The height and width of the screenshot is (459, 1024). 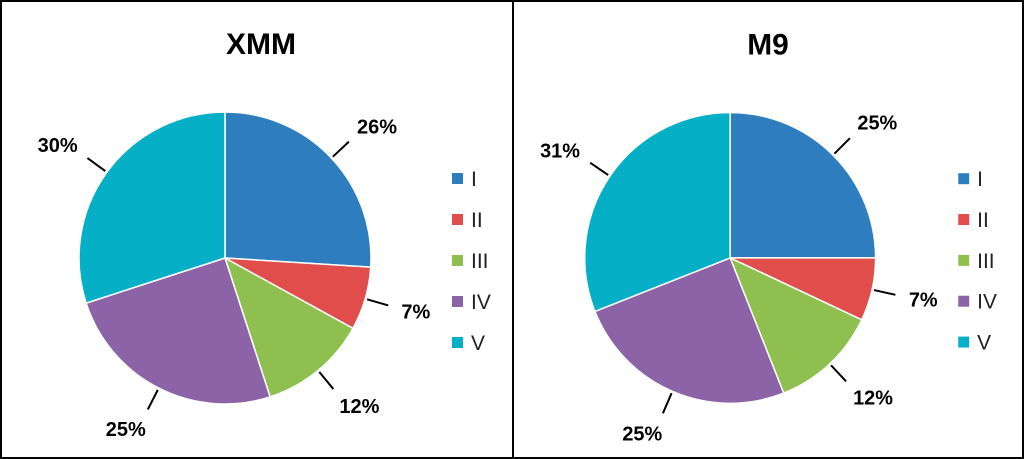 I want to click on slice-label: 31%, so click(x=560, y=151).